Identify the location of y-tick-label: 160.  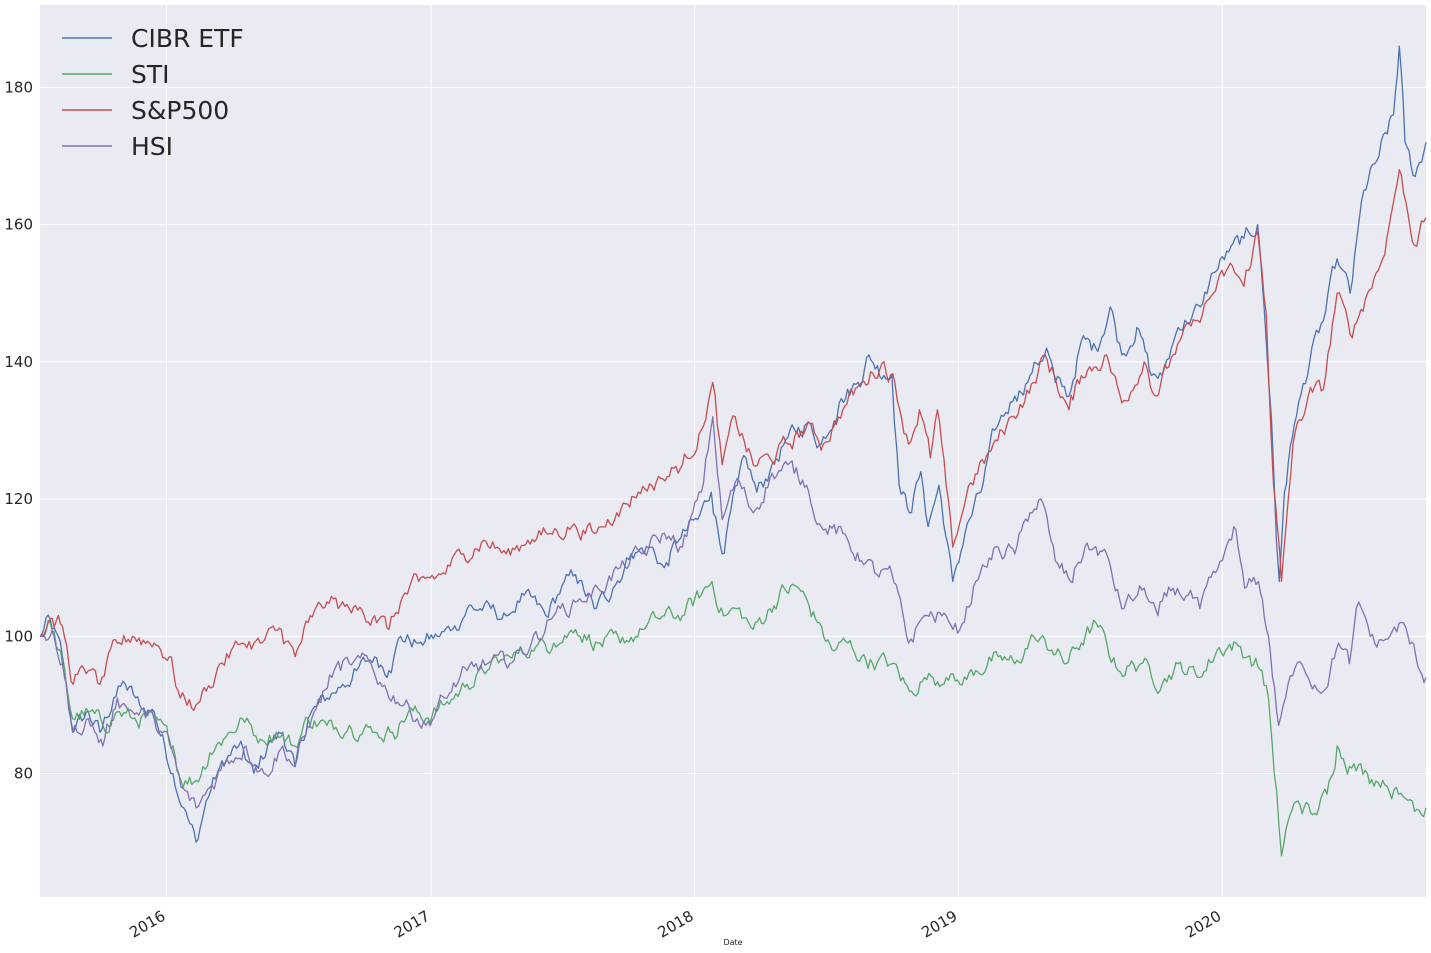
(18, 225).